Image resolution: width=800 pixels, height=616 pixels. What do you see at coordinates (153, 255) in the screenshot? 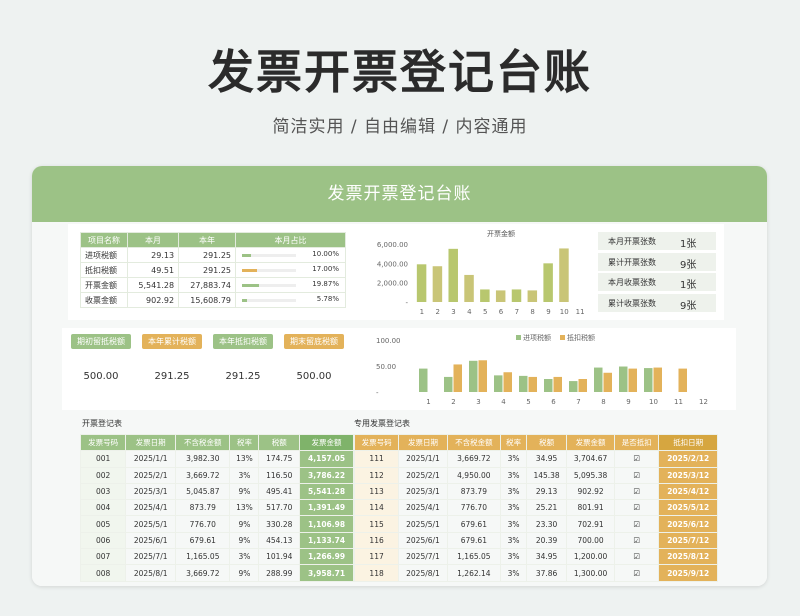
I see `summary-month-value: 29.13` at bounding box center [153, 255].